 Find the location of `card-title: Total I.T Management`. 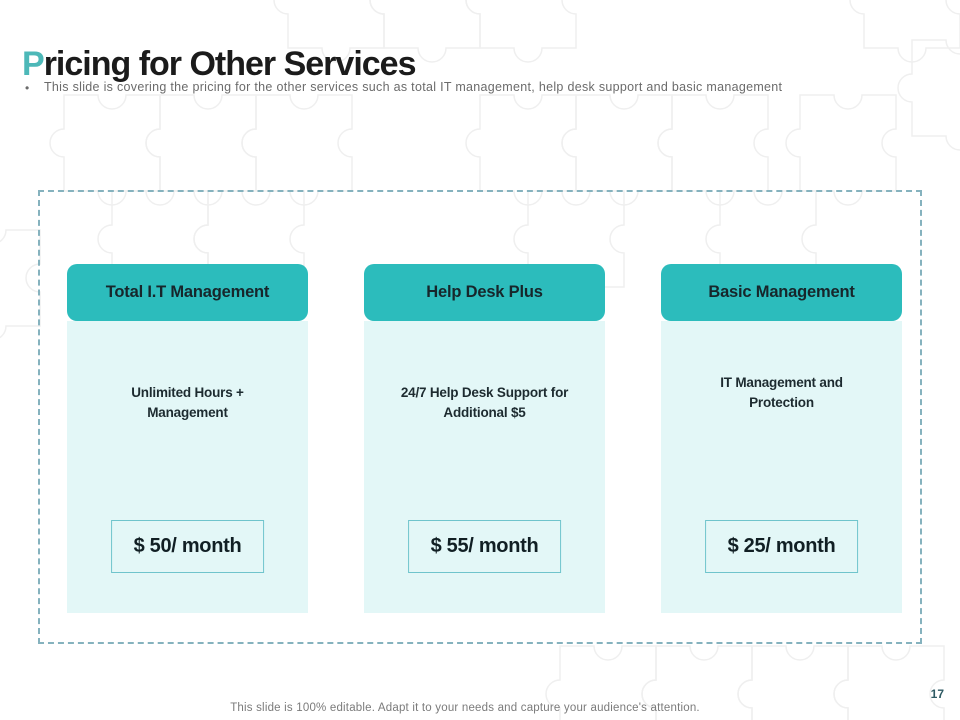

card-title: Total I.T Management is located at coordinates (187, 292).